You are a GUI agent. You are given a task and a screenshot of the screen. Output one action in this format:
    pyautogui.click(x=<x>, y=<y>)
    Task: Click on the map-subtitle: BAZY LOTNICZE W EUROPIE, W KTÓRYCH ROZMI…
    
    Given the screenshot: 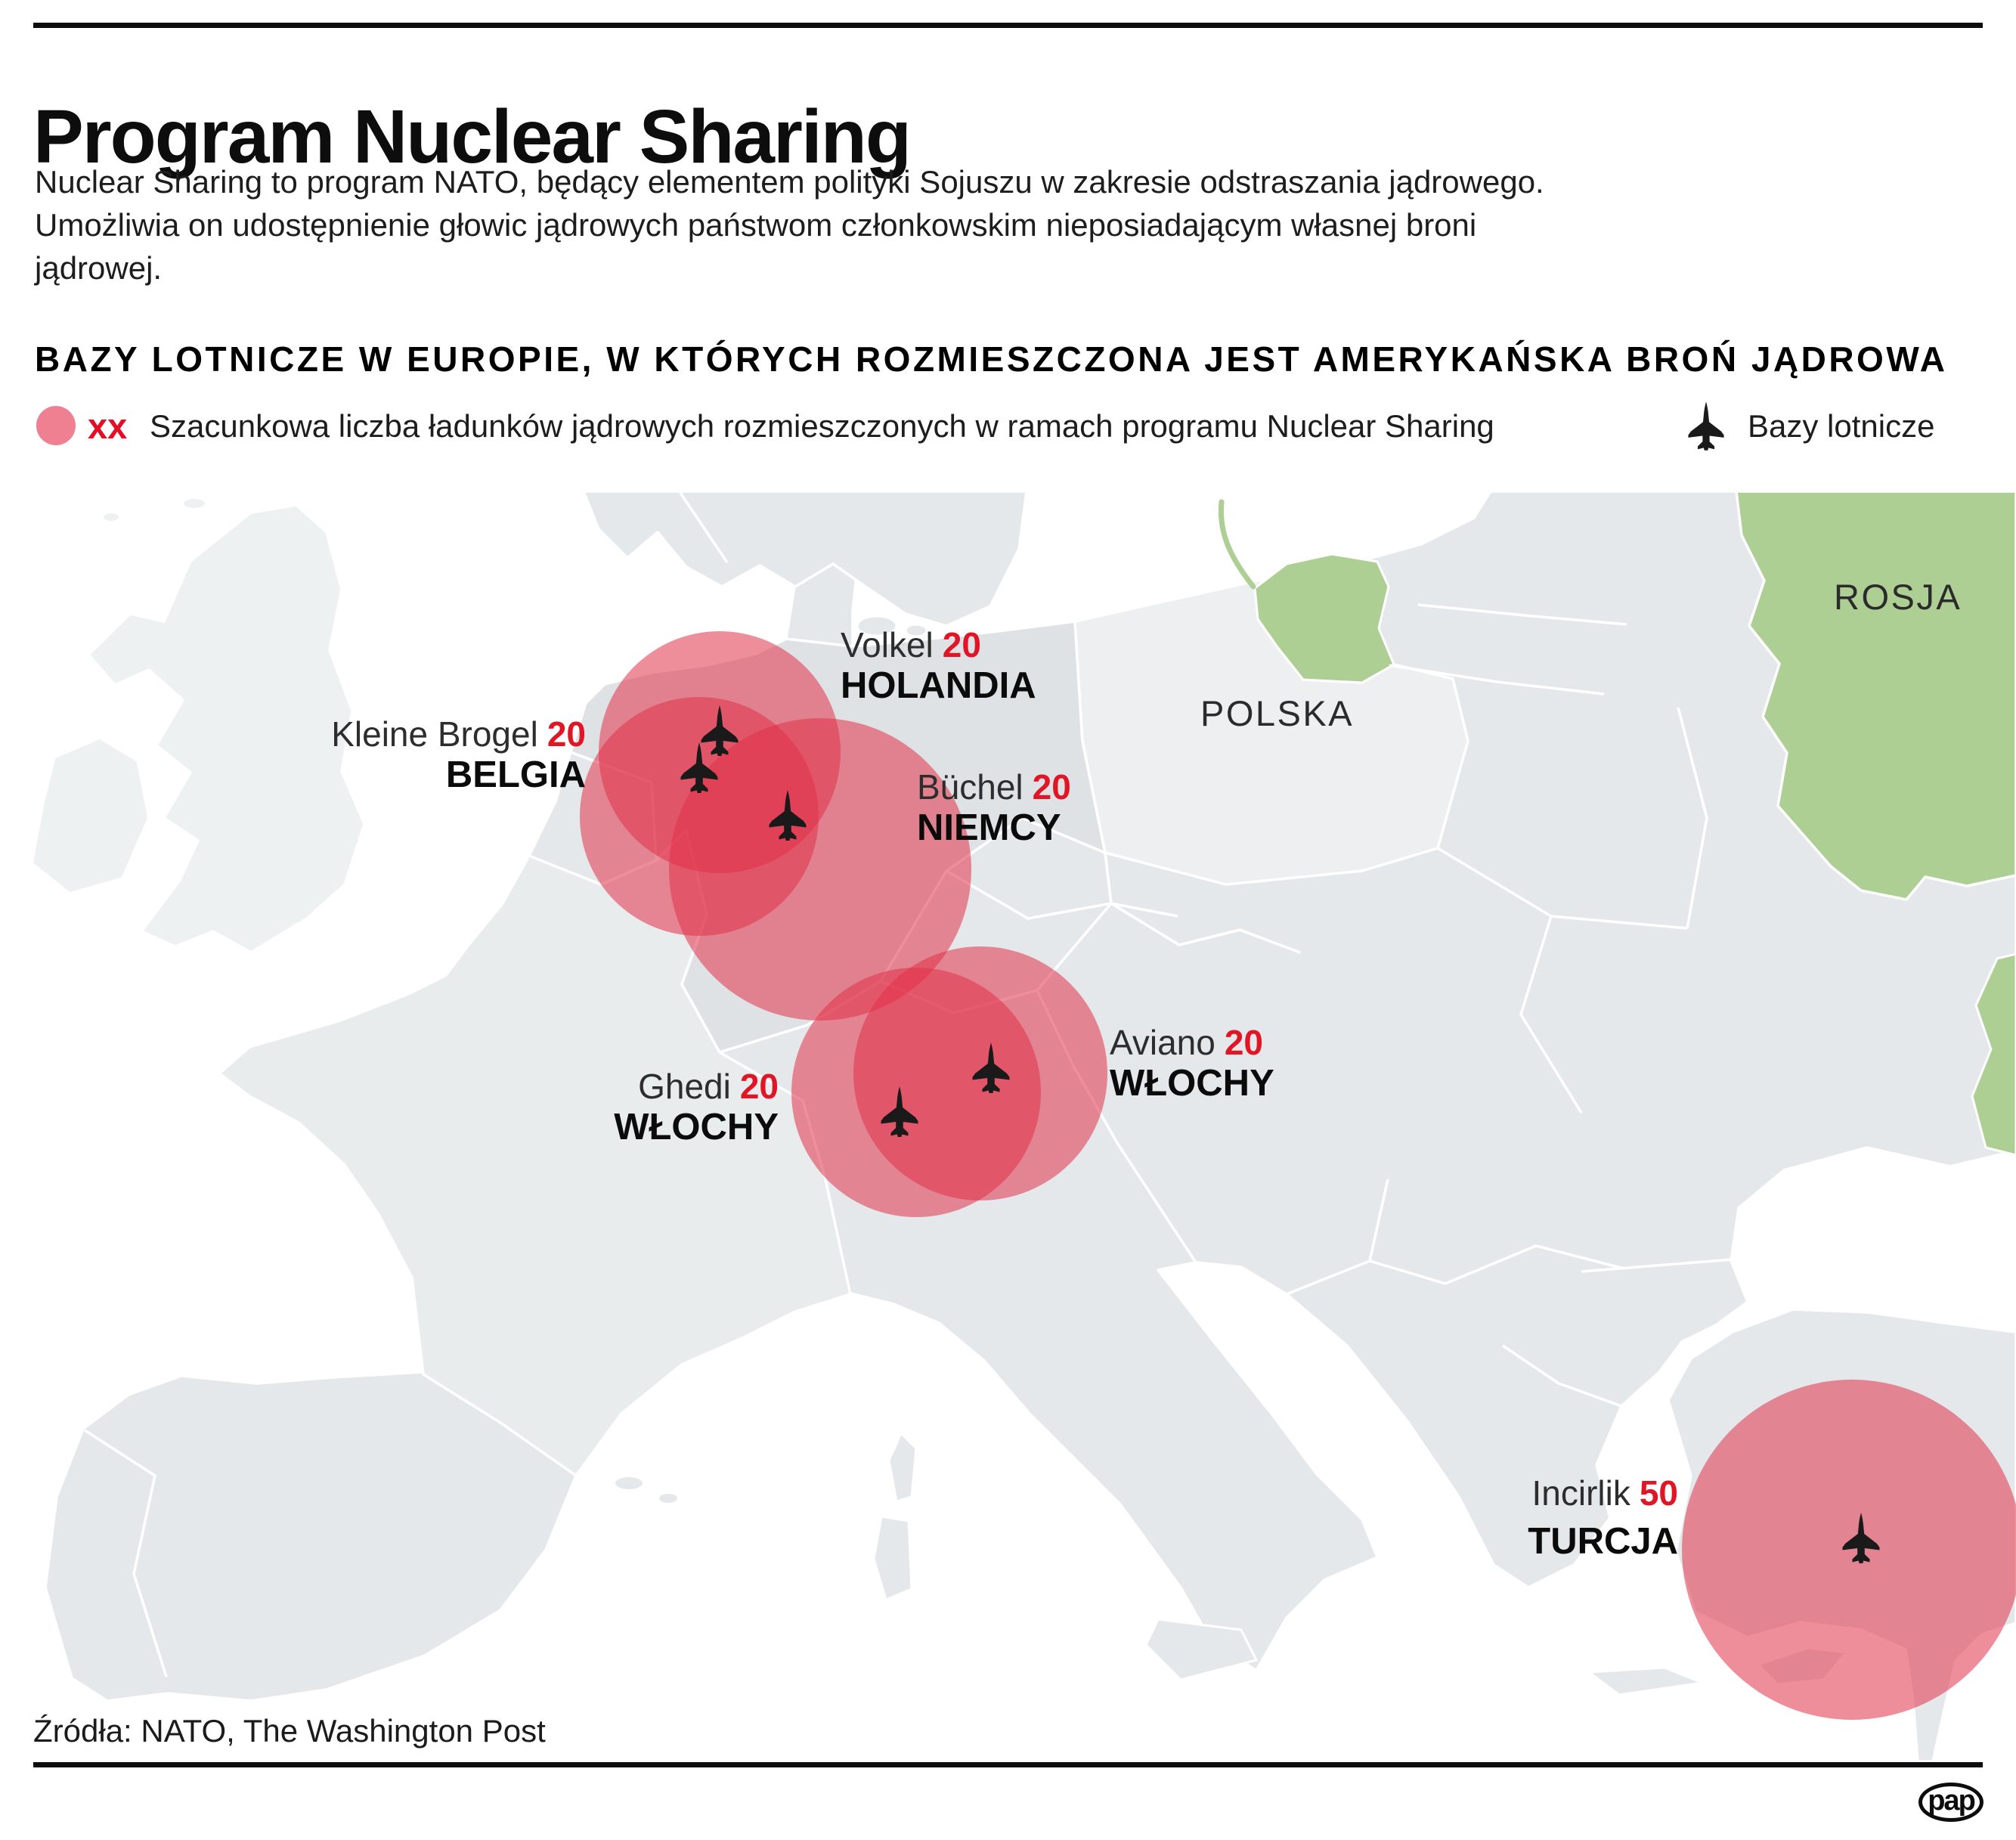 What is the action you would take?
    pyautogui.click(x=991, y=359)
    